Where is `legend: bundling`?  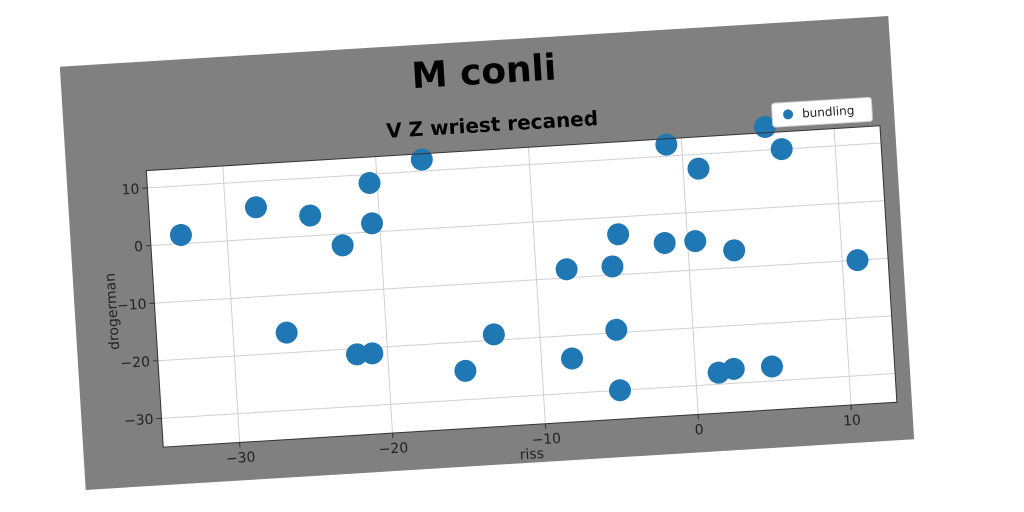 legend: bundling is located at coordinates (822, 112).